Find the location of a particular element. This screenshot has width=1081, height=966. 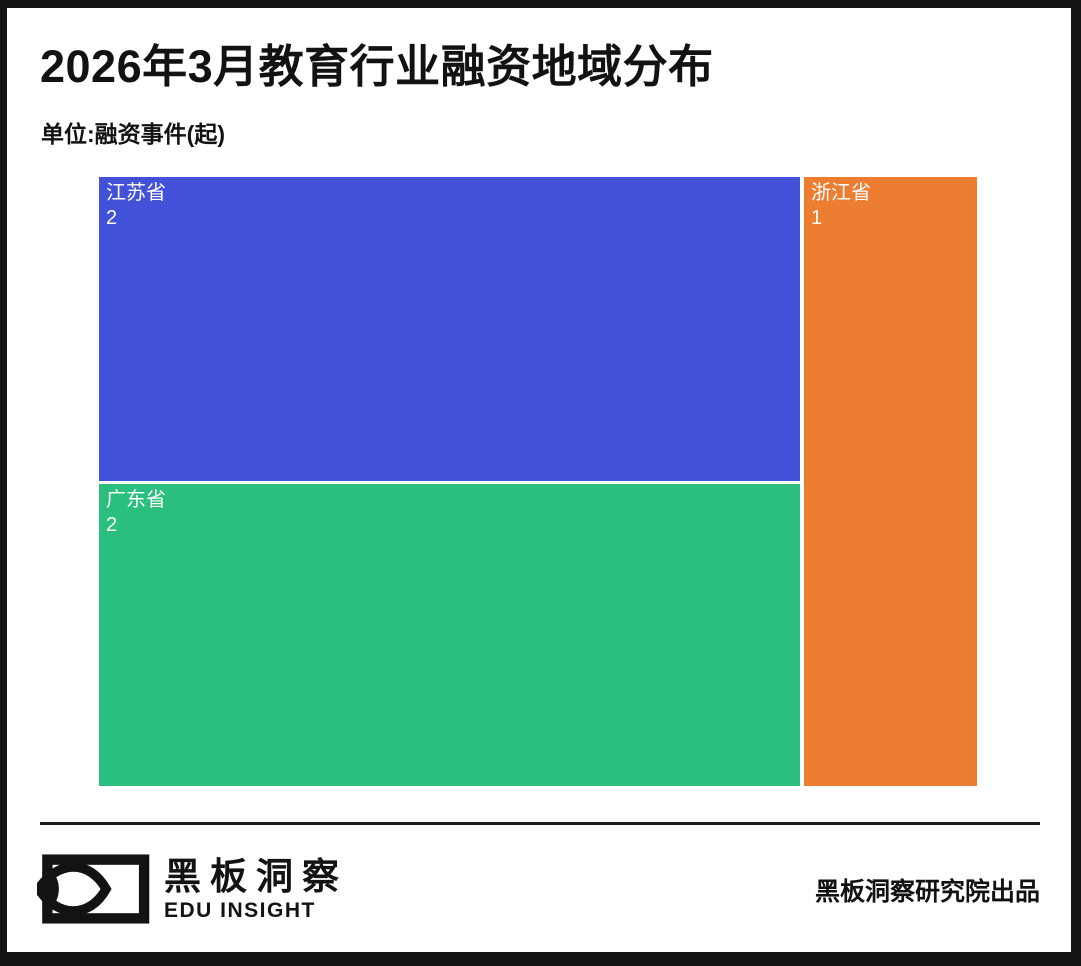

brand-logo: 黑板洞察 EDU INSIGHT is located at coordinates (192, 889).